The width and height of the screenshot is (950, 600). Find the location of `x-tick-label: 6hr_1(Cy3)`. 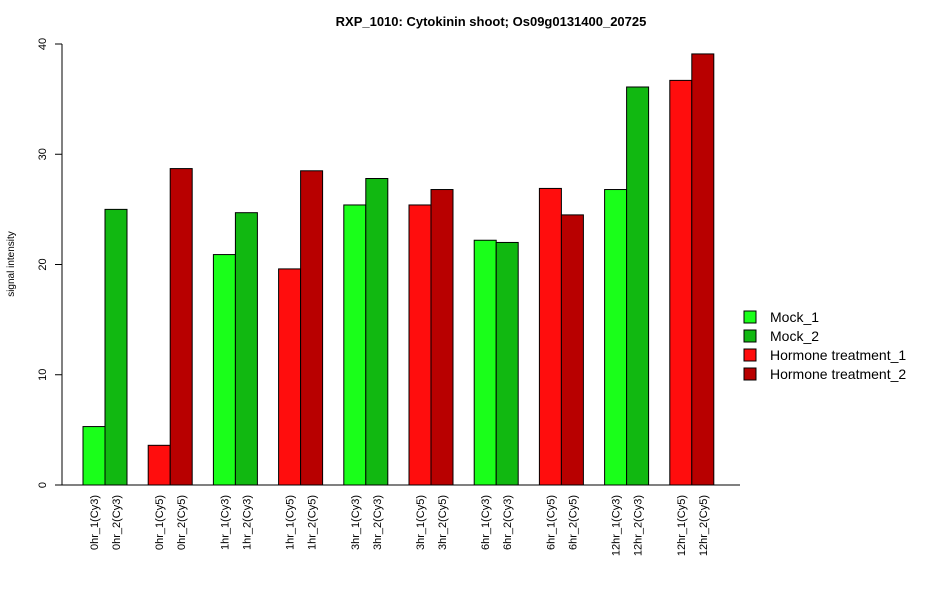

x-tick-label: 6hr_1(Cy3) is located at coordinates (486, 522).